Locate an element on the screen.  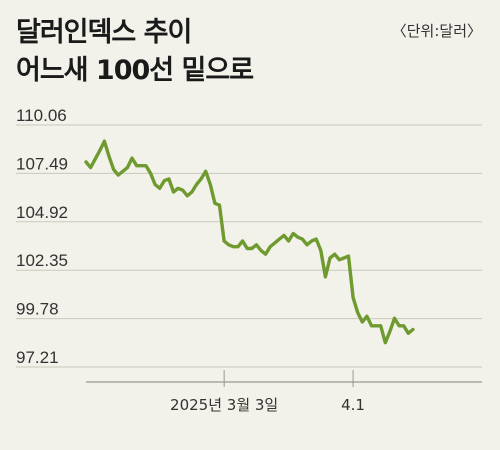
y-tick-label: 110.06 is located at coordinates (41, 115).